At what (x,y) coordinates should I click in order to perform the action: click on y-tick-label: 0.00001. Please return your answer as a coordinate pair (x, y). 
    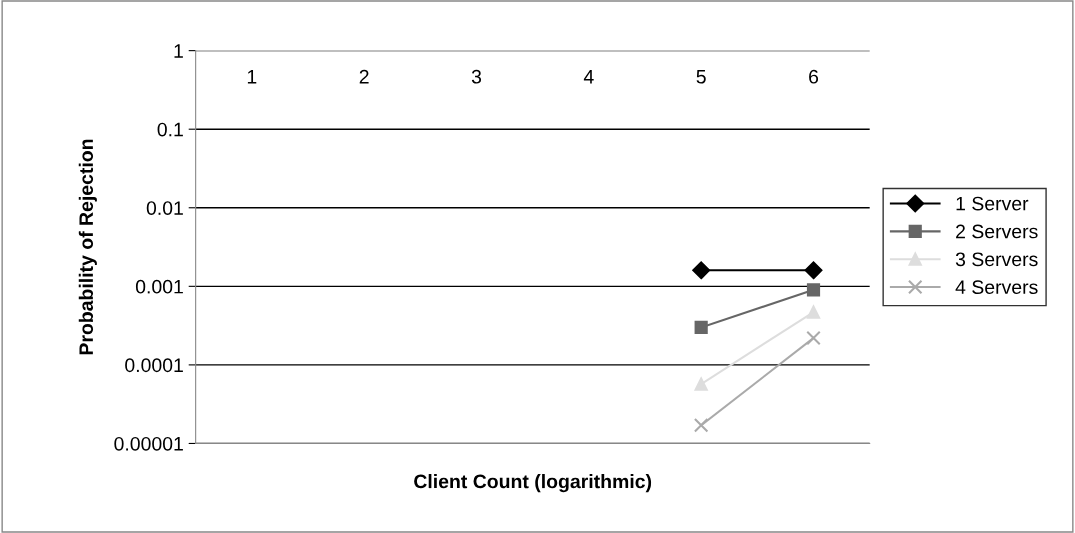
    Looking at the image, I should click on (148, 443).